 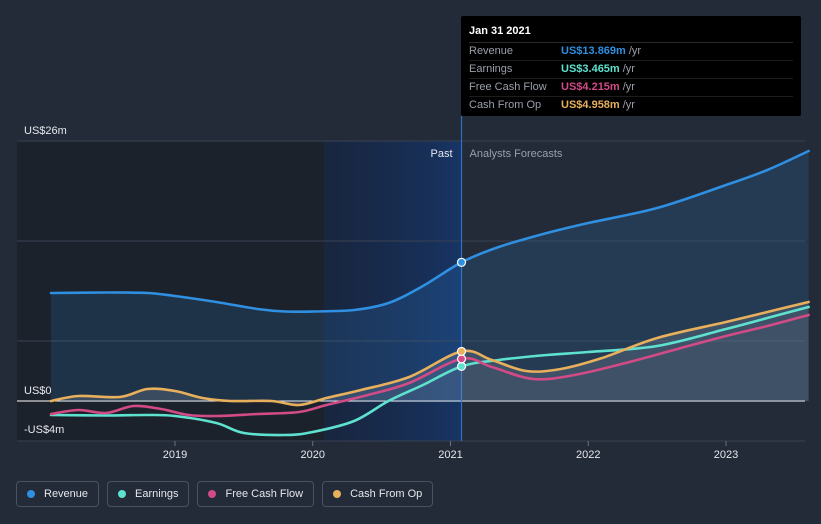 I want to click on legend-item-free-cash-flow: Free Cash Flow, so click(x=256, y=494).